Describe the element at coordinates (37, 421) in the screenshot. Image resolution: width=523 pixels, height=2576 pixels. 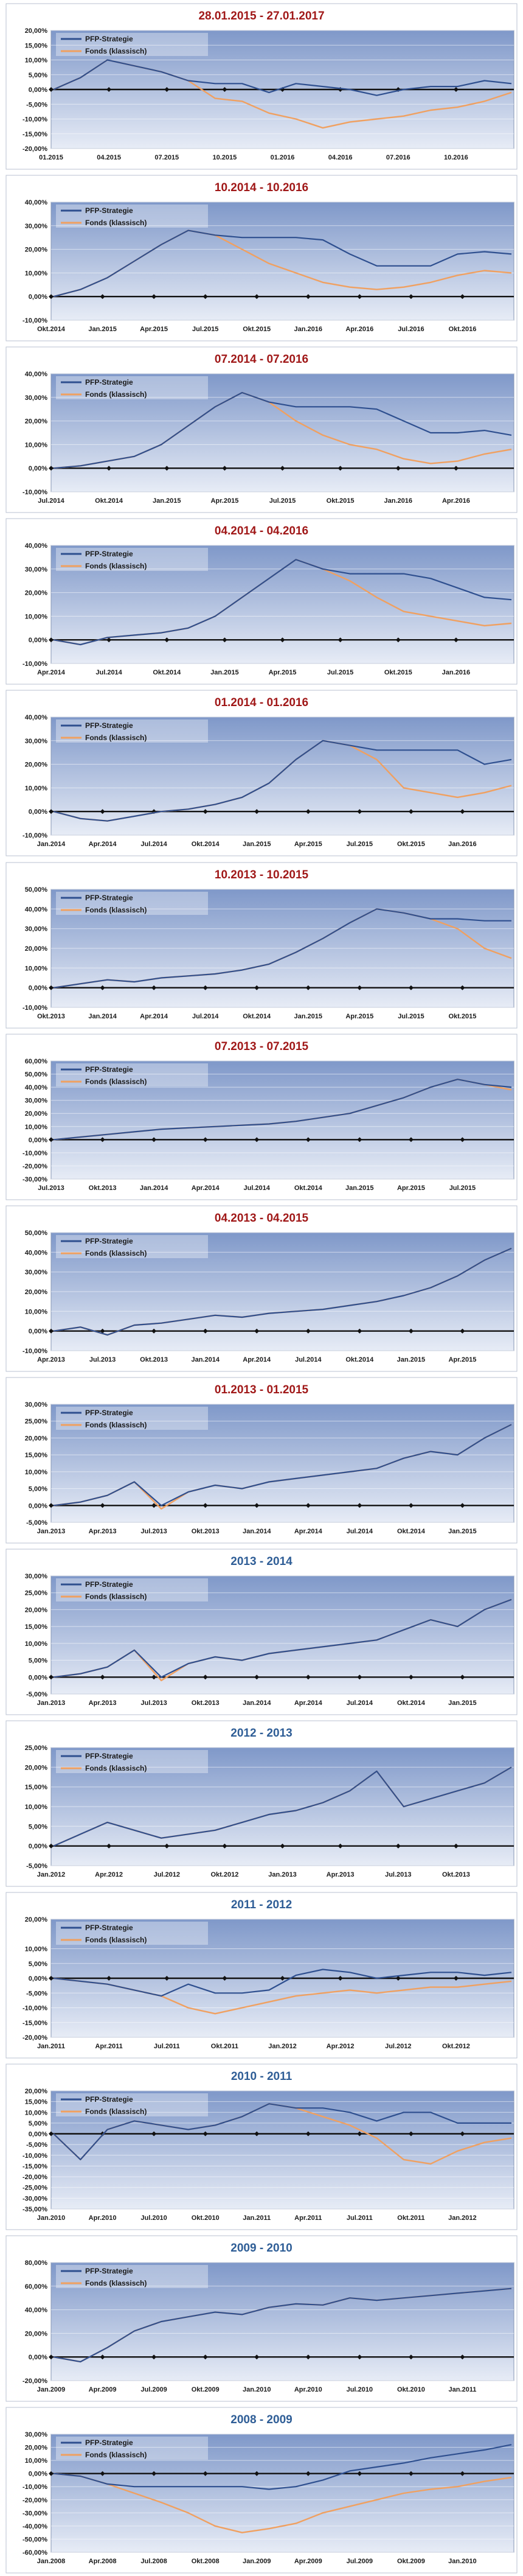
I see `y-tick-label: 20,00%` at that location.